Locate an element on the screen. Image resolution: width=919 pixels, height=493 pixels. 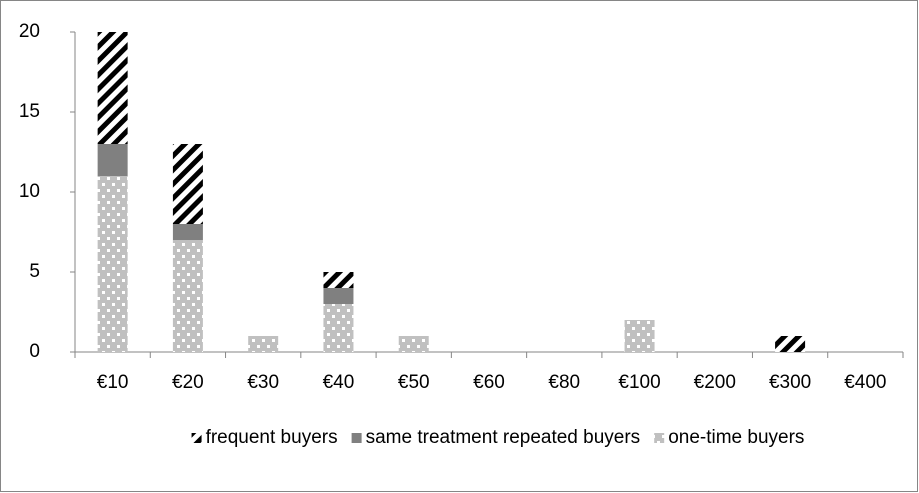
x-tick-label: €60 is located at coordinates (489, 382).